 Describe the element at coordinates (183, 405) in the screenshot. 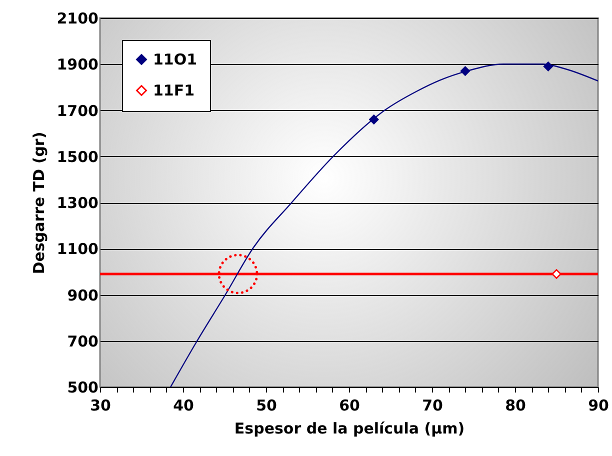

I see `x-tick-label: 40` at that location.